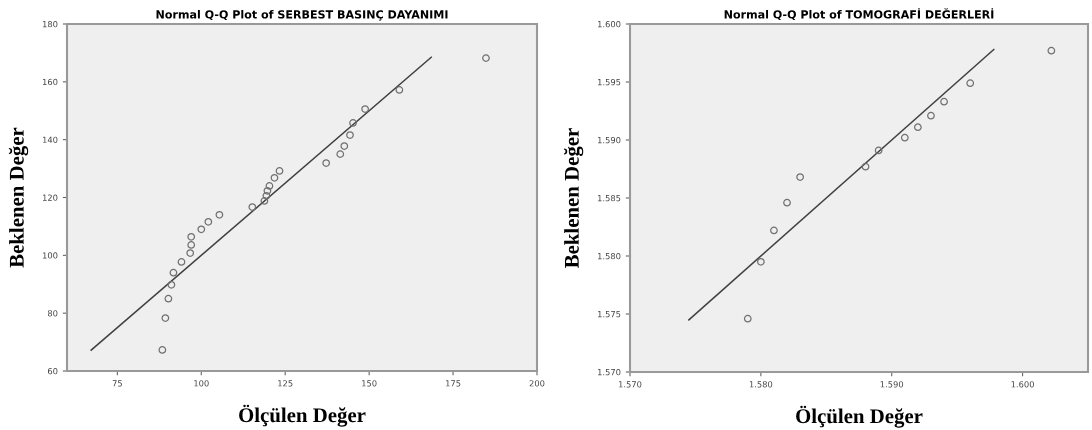 This screenshot has height=430, width=1092. What do you see at coordinates (117, 383) in the screenshot?
I see `x-tick-label: 75` at bounding box center [117, 383].